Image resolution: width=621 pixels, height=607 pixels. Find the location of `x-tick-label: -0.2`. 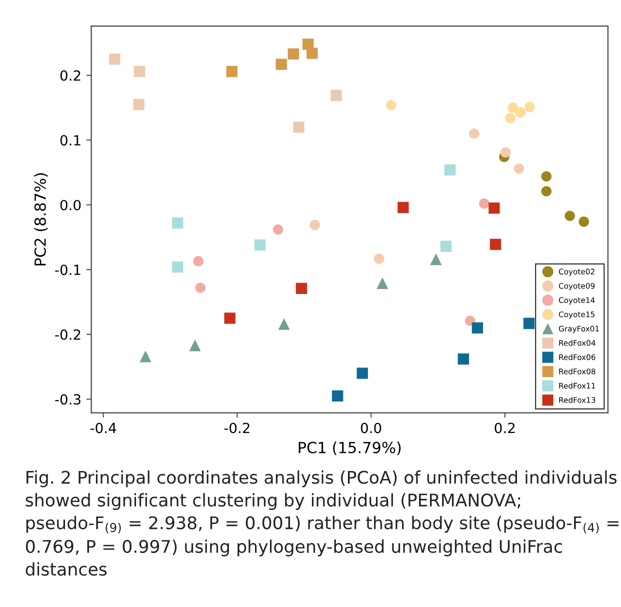

x-tick-label: -0.2 is located at coordinates (237, 428).